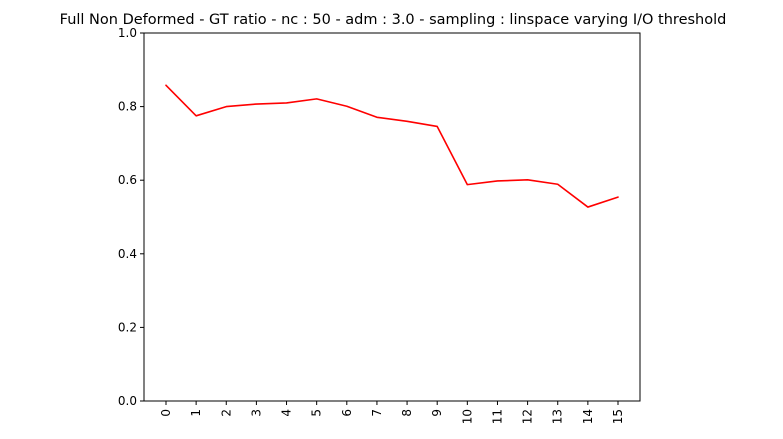  I want to click on x-tick-label: 6, so click(347, 413).